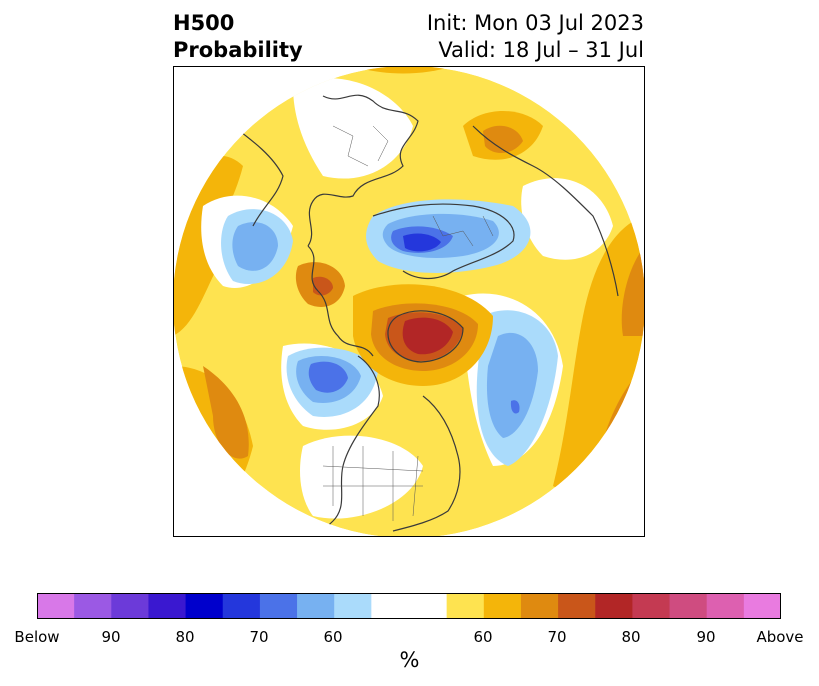 The width and height of the screenshot is (819, 686). I want to click on colorbar-outline, so click(409, 606).